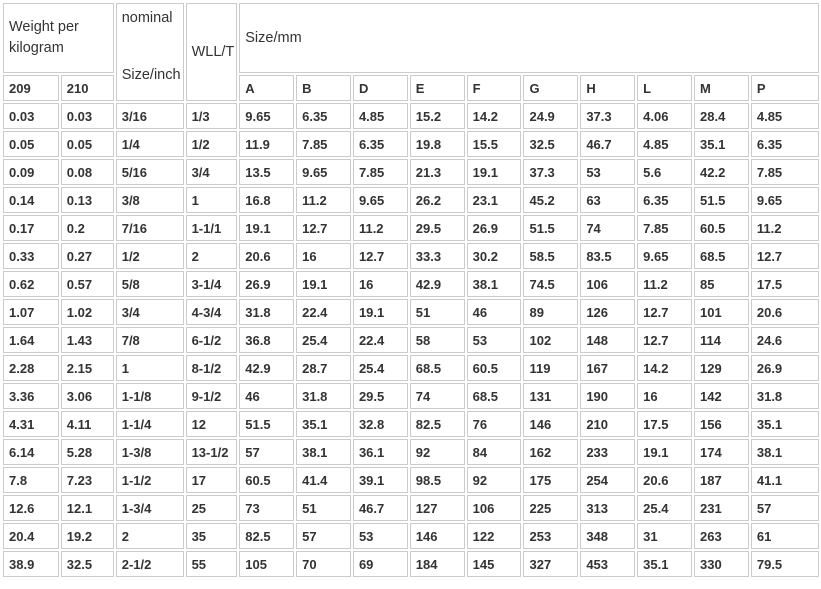 This screenshot has height=589, width=821. Describe the element at coordinates (784, 172) in the screenshot. I see `table-cell: 7.85` at that location.